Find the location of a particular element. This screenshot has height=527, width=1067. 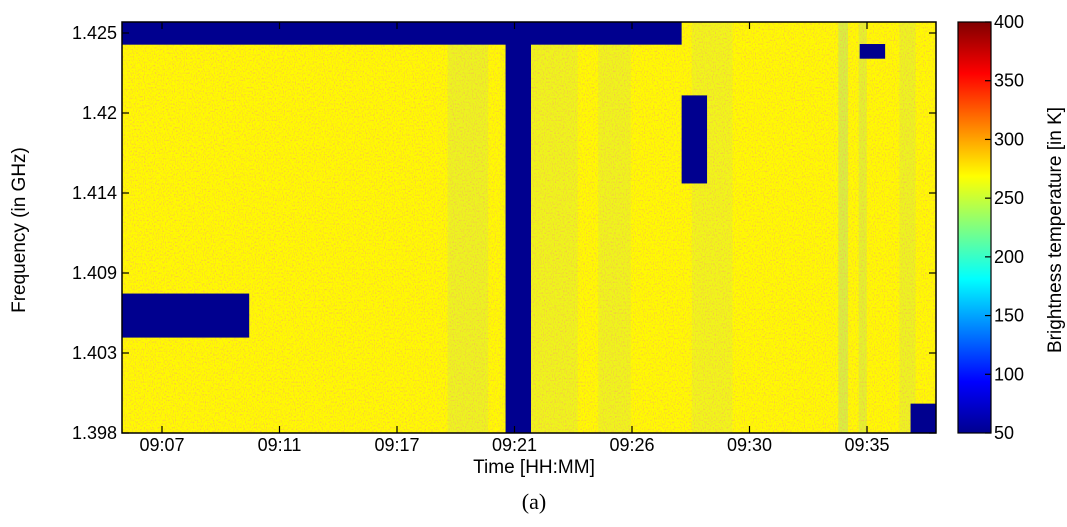

y-tick-label: 1.425 is located at coordinates (94, 33).